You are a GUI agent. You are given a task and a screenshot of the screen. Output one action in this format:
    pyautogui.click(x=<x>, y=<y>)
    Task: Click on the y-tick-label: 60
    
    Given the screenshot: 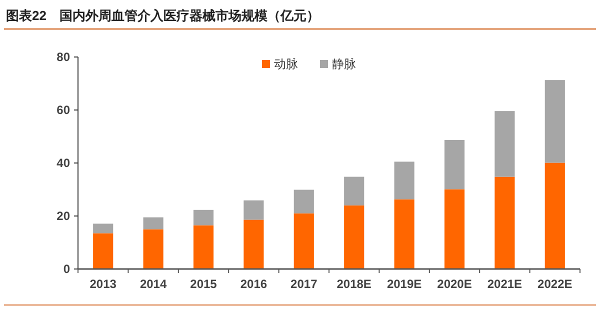 What is the action you would take?
    pyautogui.click(x=63, y=110)
    